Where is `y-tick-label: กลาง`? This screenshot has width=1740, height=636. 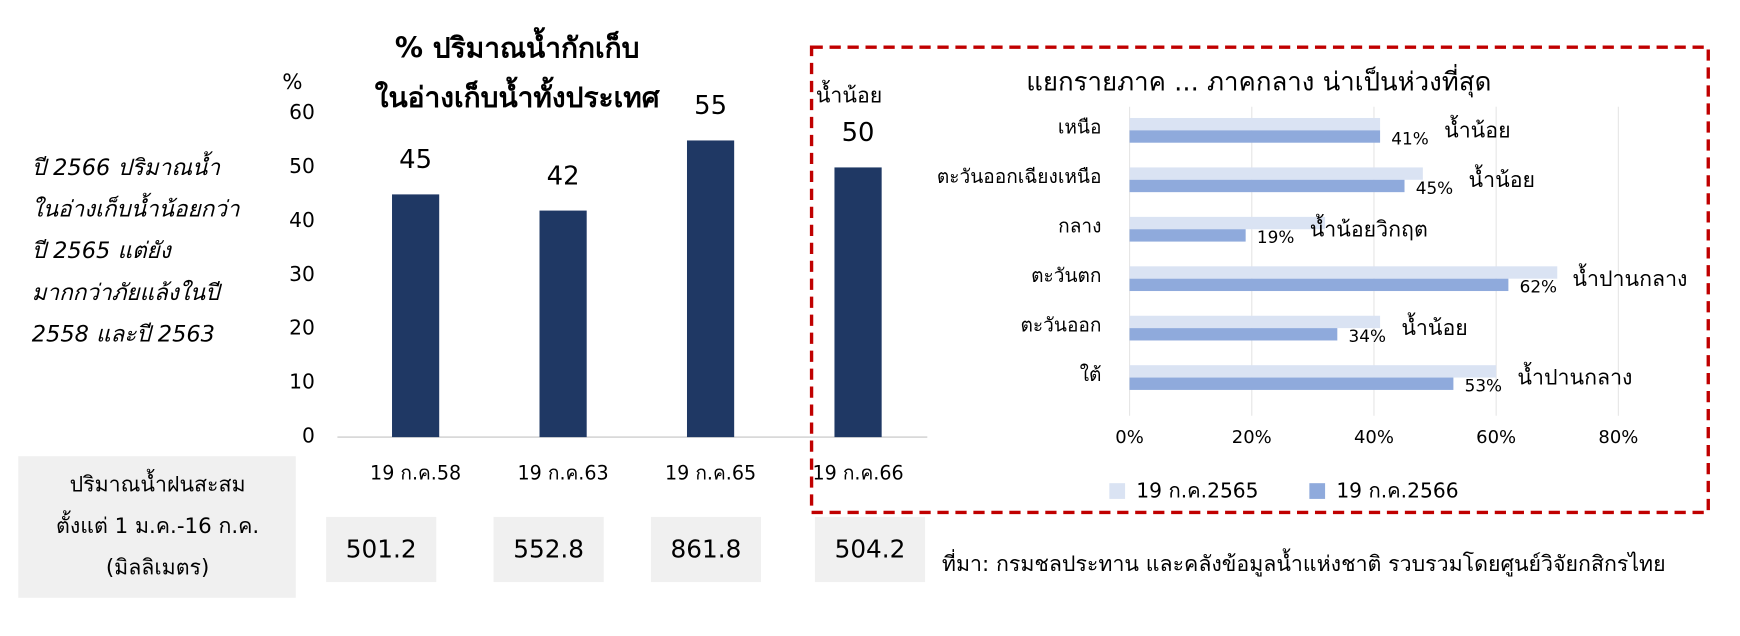 y-tick-label: กลาง is located at coordinates (1079, 225).